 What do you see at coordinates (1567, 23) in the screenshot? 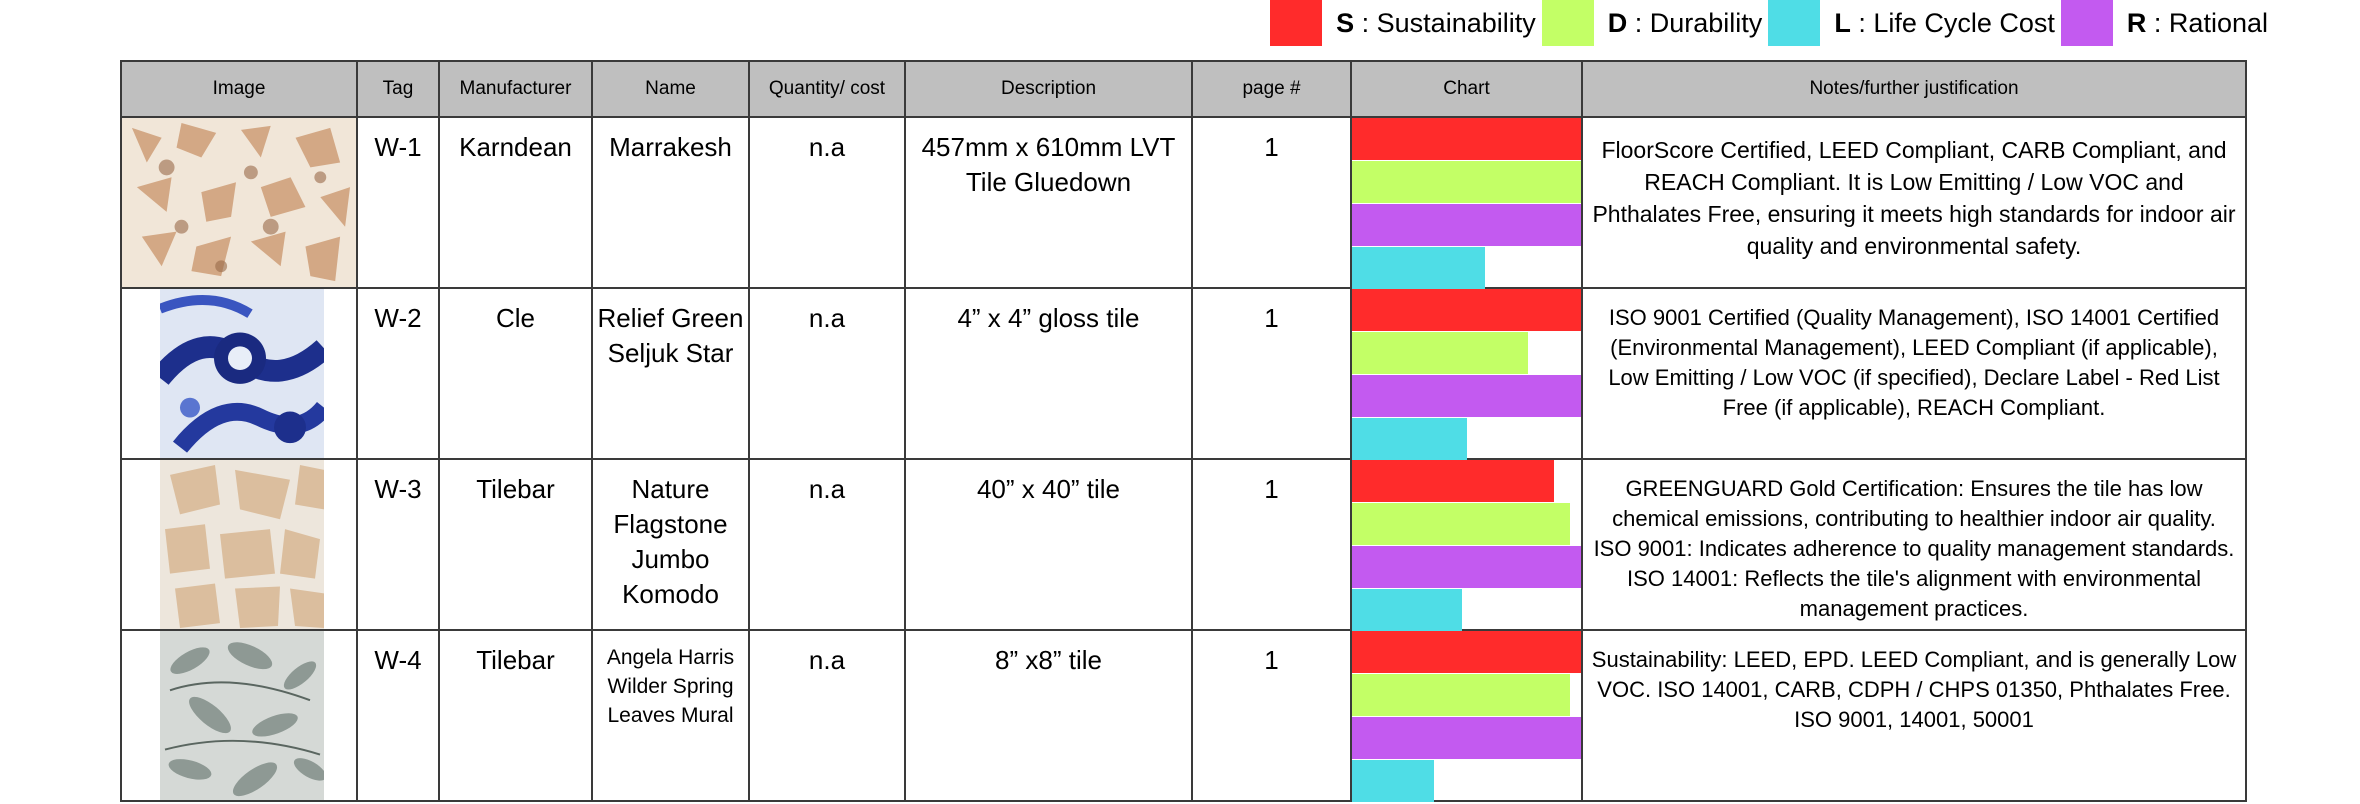
I see `legend-swatch-durability` at bounding box center [1567, 23].